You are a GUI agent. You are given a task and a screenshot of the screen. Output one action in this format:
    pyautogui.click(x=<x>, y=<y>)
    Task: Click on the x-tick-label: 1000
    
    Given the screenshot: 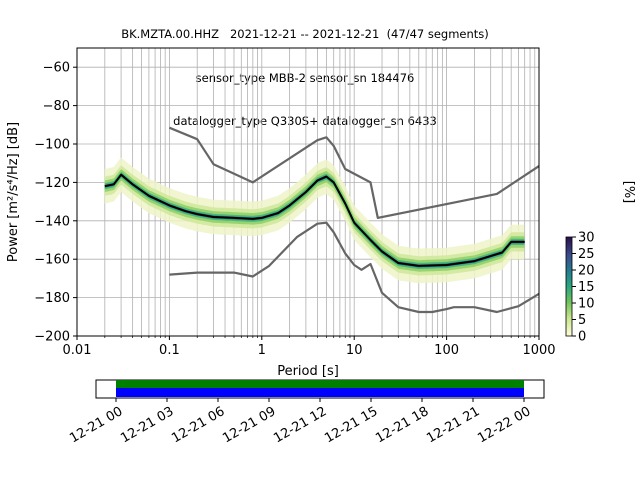 What is the action you would take?
    pyautogui.click(x=538, y=350)
    